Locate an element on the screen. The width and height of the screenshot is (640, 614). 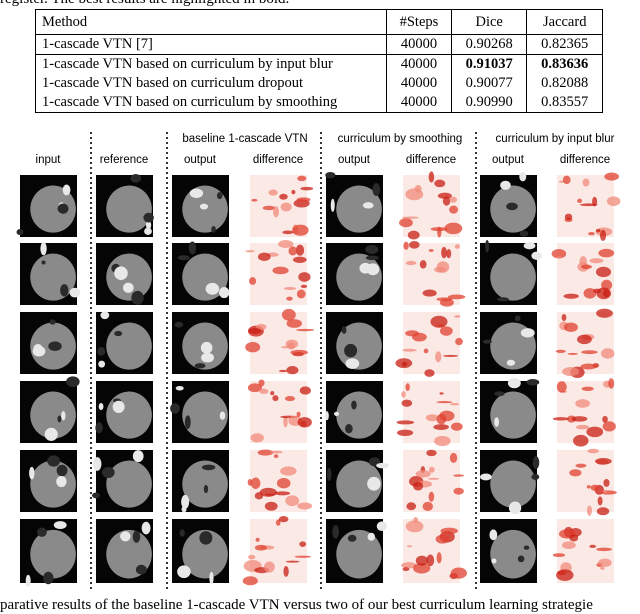
table-cell: 0.90990 is located at coordinates (489, 103).